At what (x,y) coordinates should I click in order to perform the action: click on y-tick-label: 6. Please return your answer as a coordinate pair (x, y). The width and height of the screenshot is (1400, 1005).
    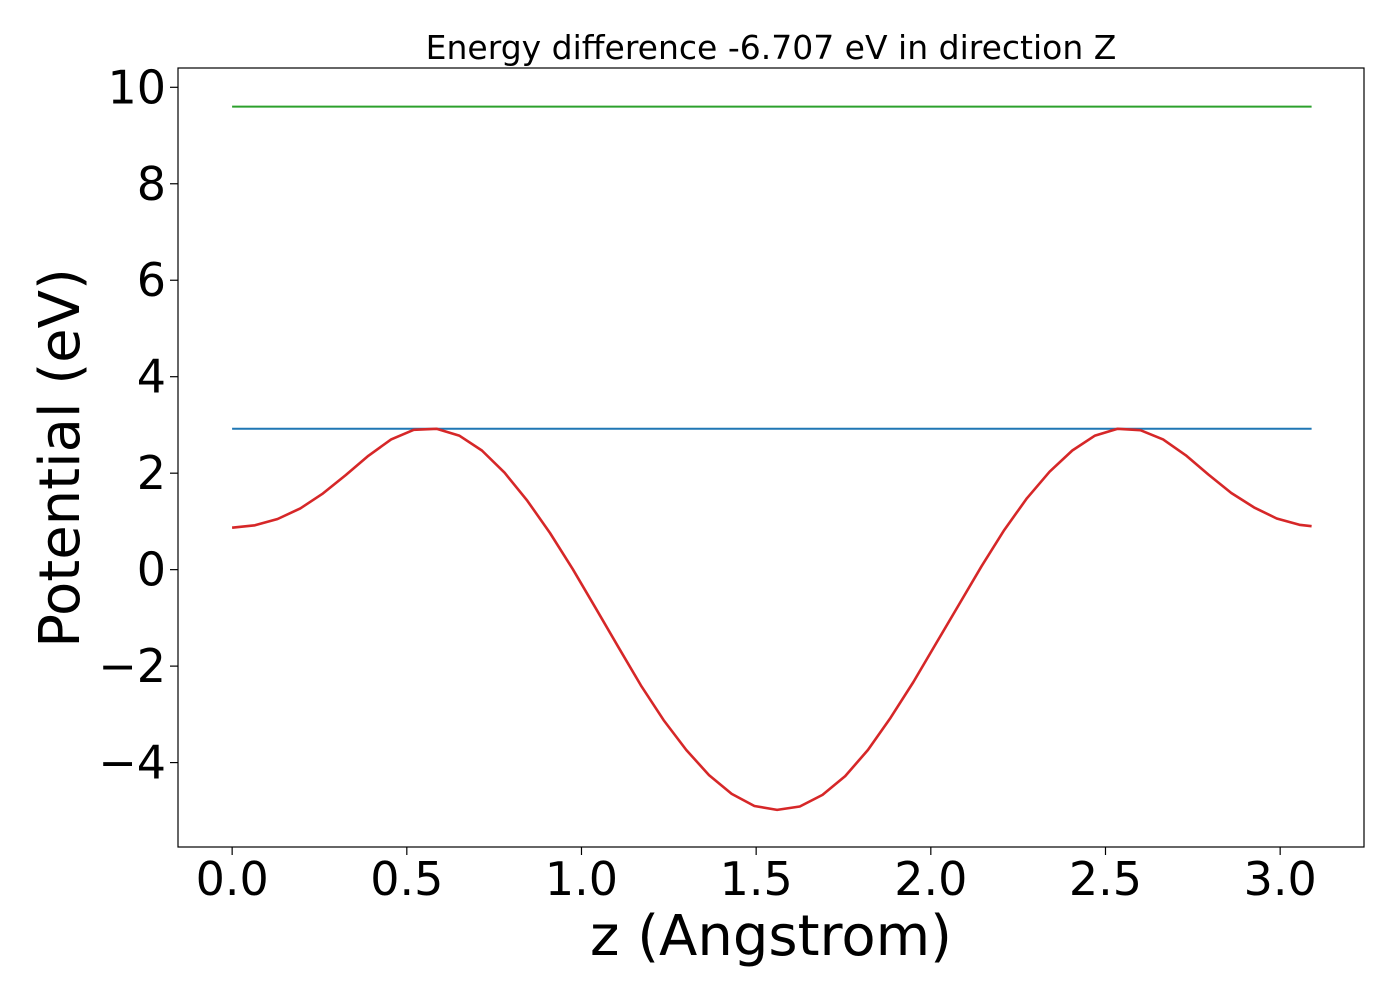
    Looking at the image, I should click on (151, 280).